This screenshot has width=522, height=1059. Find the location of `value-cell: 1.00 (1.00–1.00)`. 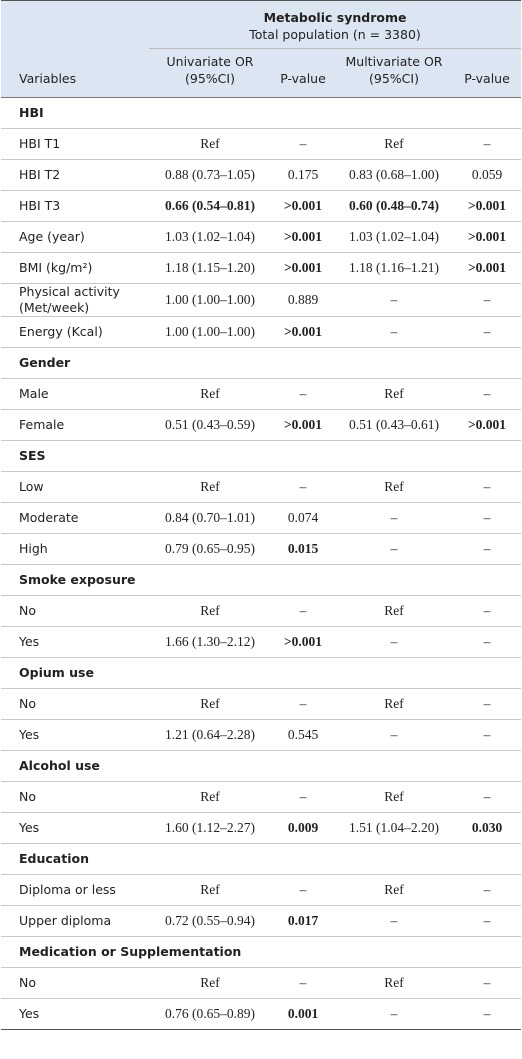

value-cell: 1.00 (1.00–1.00) is located at coordinates (210, 300).